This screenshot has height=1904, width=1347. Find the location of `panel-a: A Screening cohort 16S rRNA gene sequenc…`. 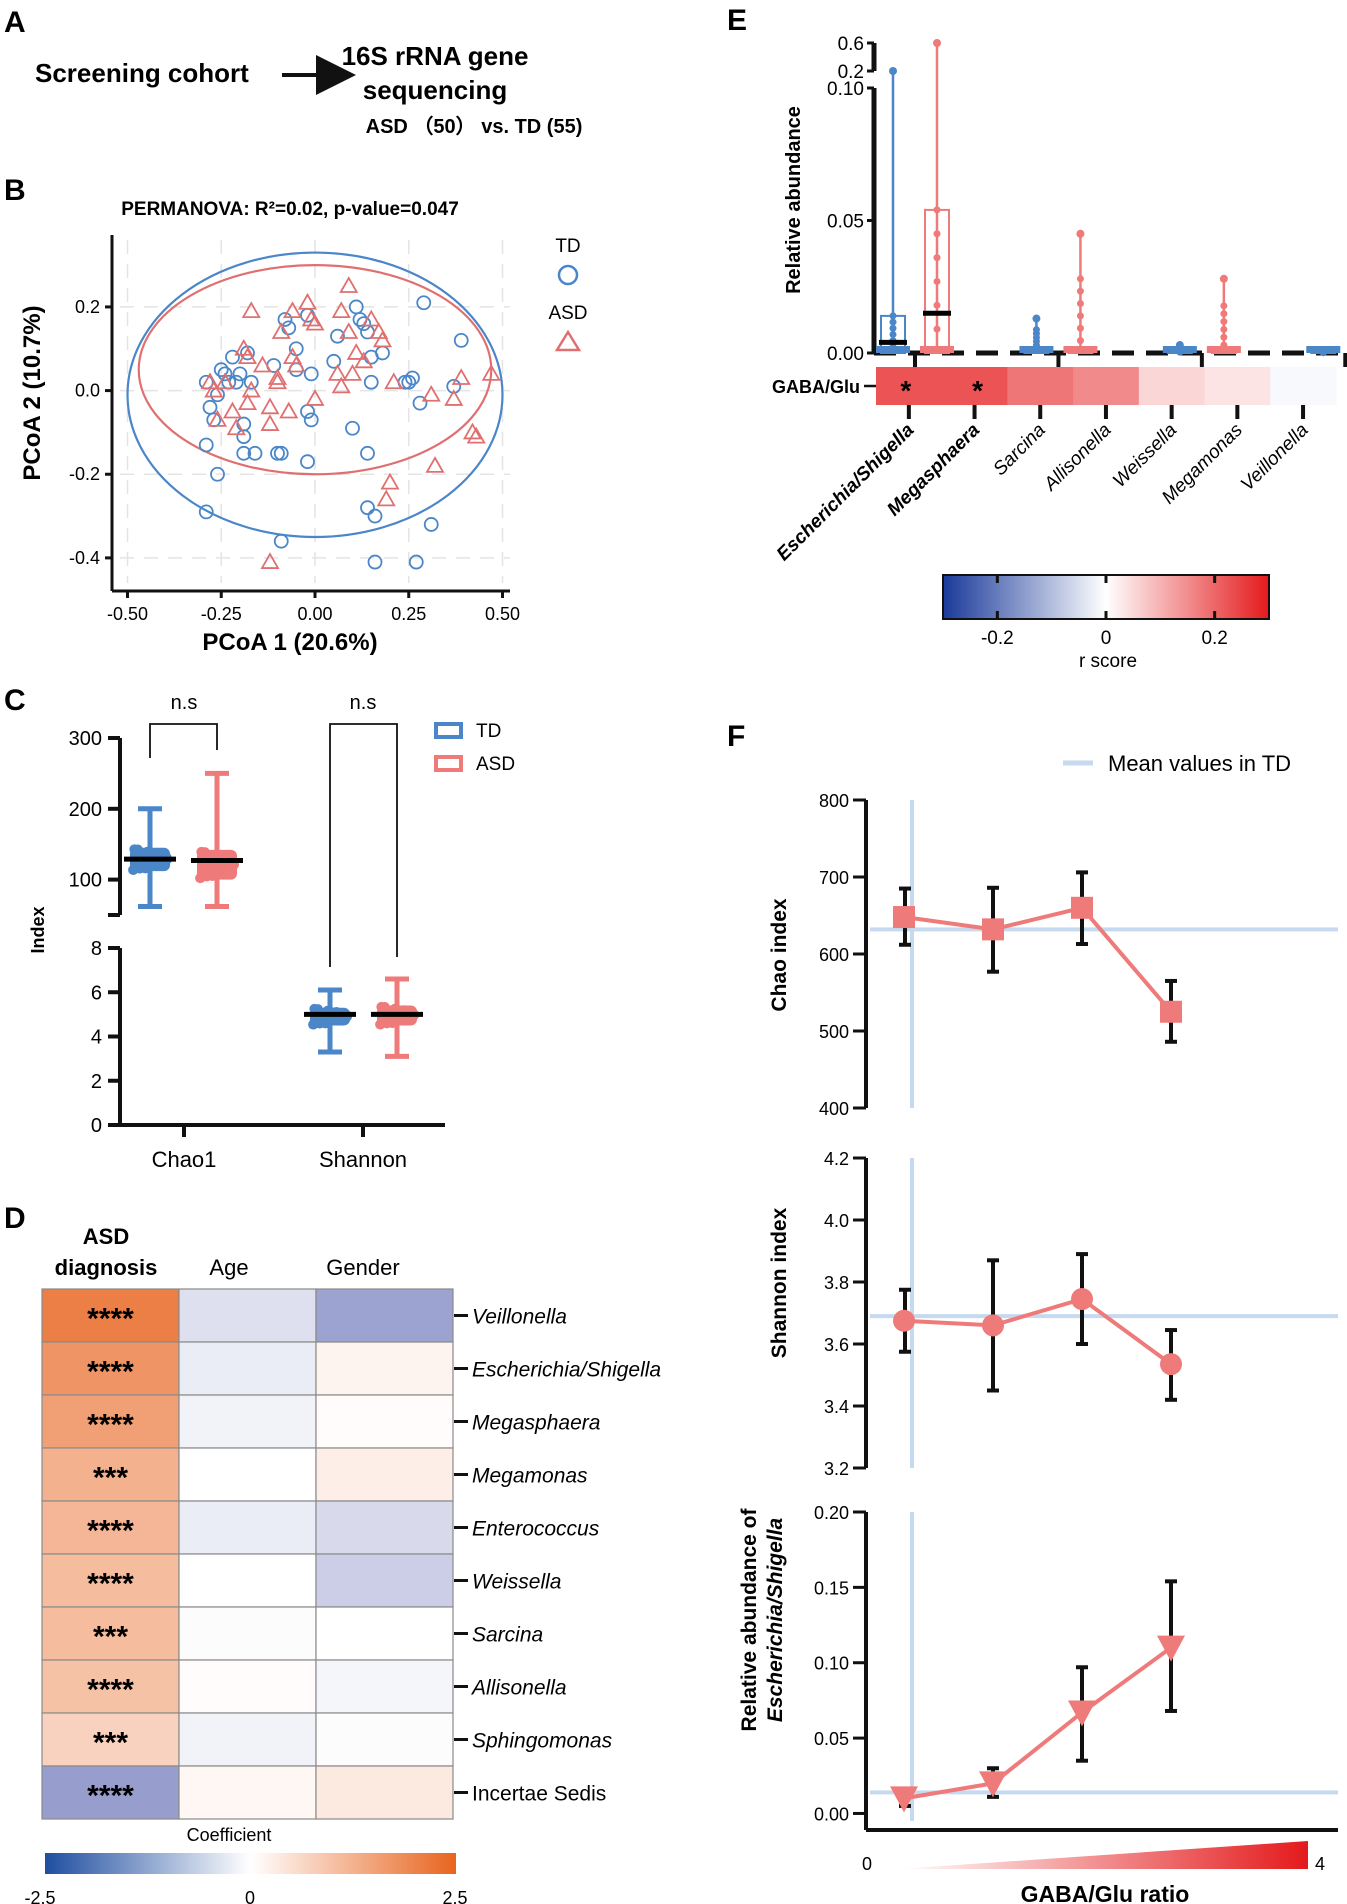

panel-a: A Screening cohort 16S rRNA gene sequenc… is located at coordinates (293, 72).